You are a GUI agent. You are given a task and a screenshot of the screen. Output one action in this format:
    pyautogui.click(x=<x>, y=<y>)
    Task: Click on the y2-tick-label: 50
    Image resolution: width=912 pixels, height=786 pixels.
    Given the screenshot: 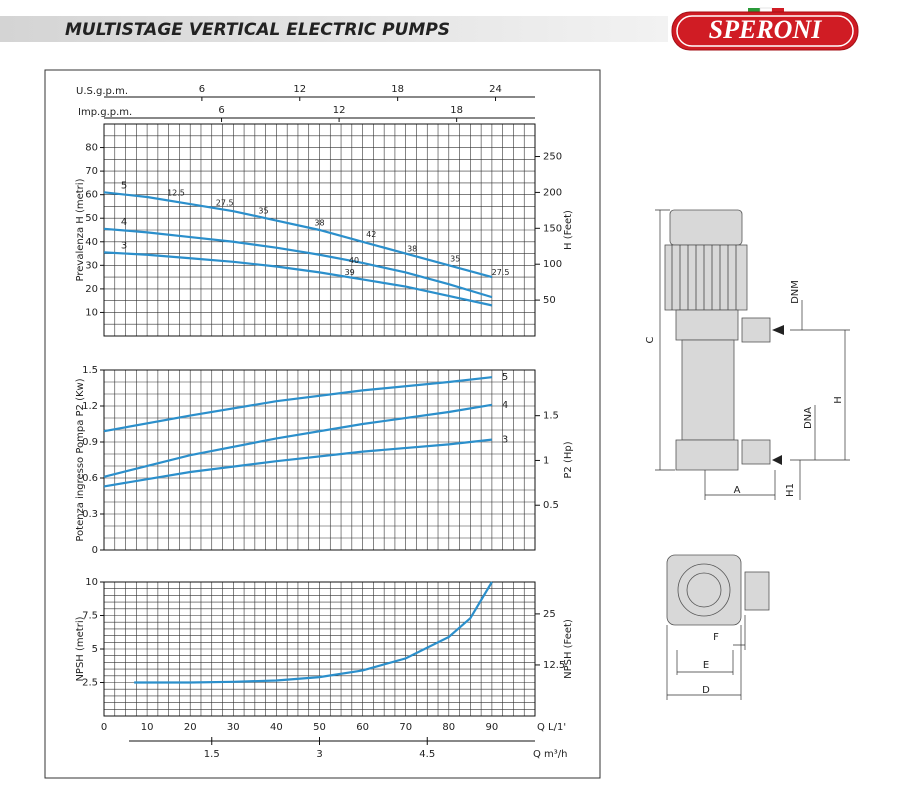 What is the action you would take?
    pyautogui.click(x=549, y=300)
    